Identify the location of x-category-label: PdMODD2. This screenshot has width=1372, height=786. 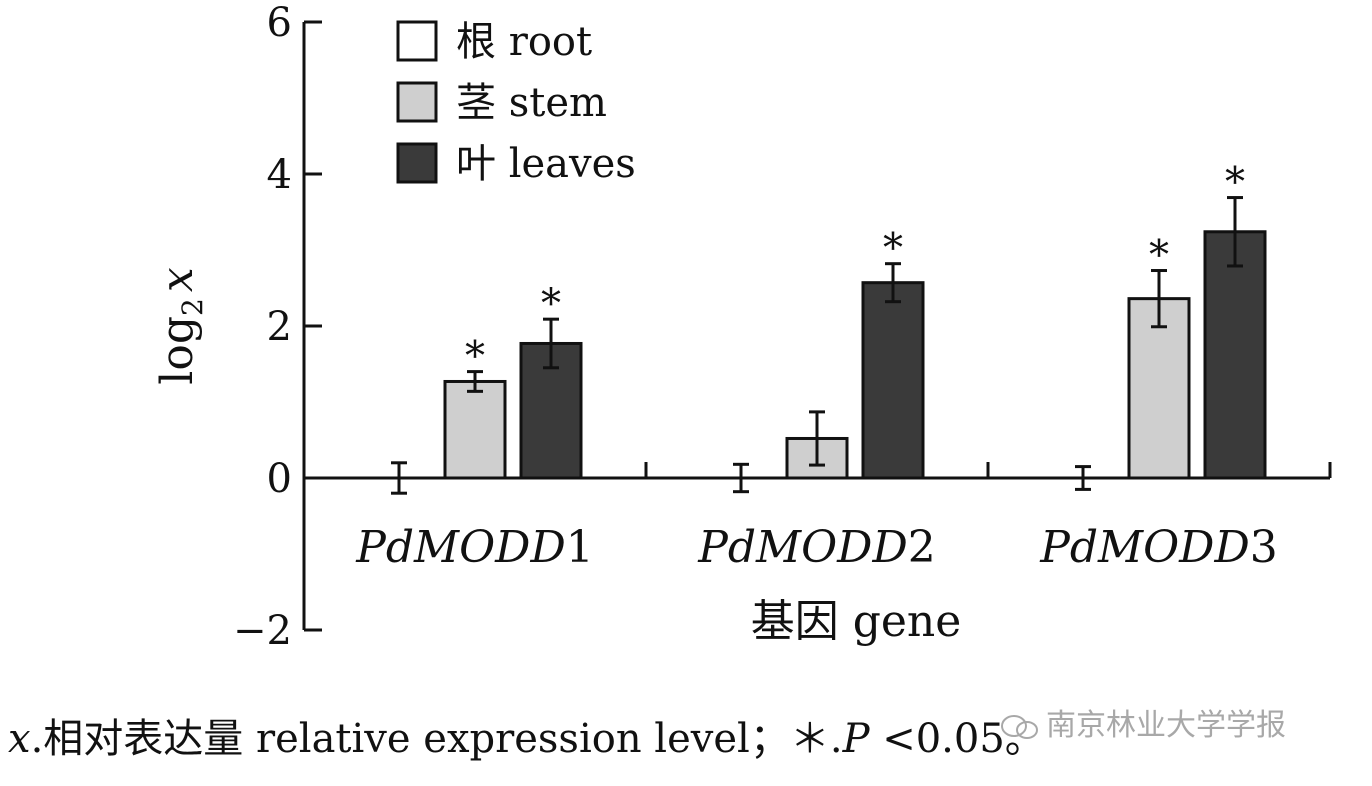
(816, 547).